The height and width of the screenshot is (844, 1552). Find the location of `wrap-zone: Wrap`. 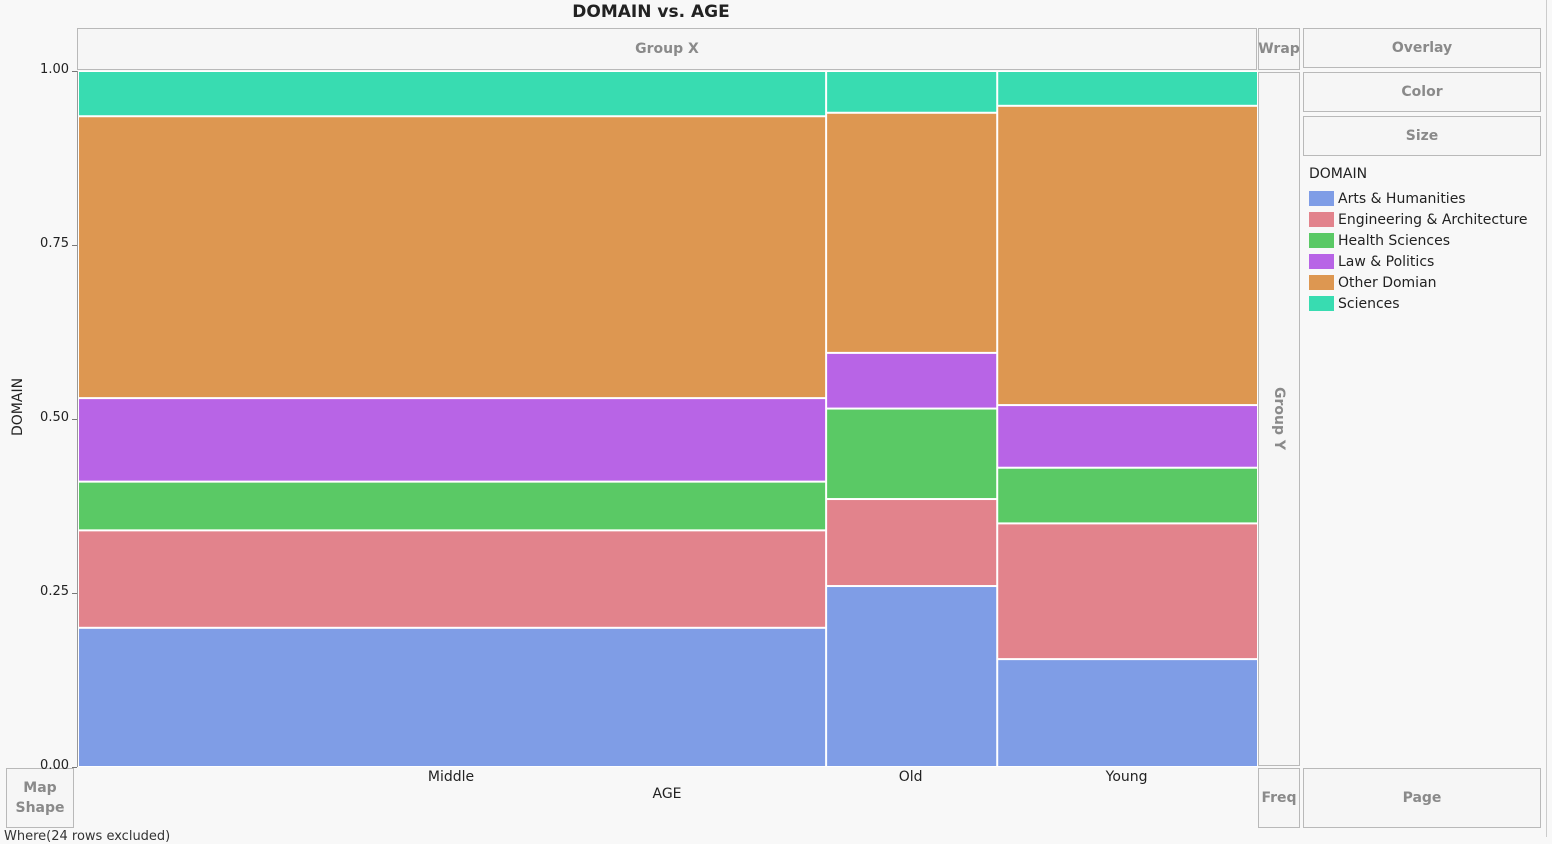

wrap-zone: Wrap is located at coordinates (1279, 49).